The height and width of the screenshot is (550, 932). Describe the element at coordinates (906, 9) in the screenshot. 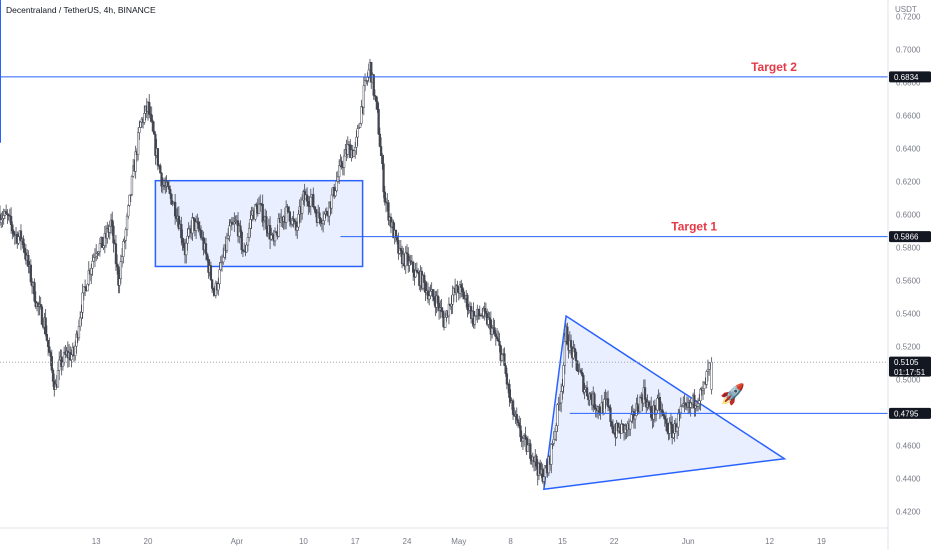

I see `currency-label: USDT` at that location.